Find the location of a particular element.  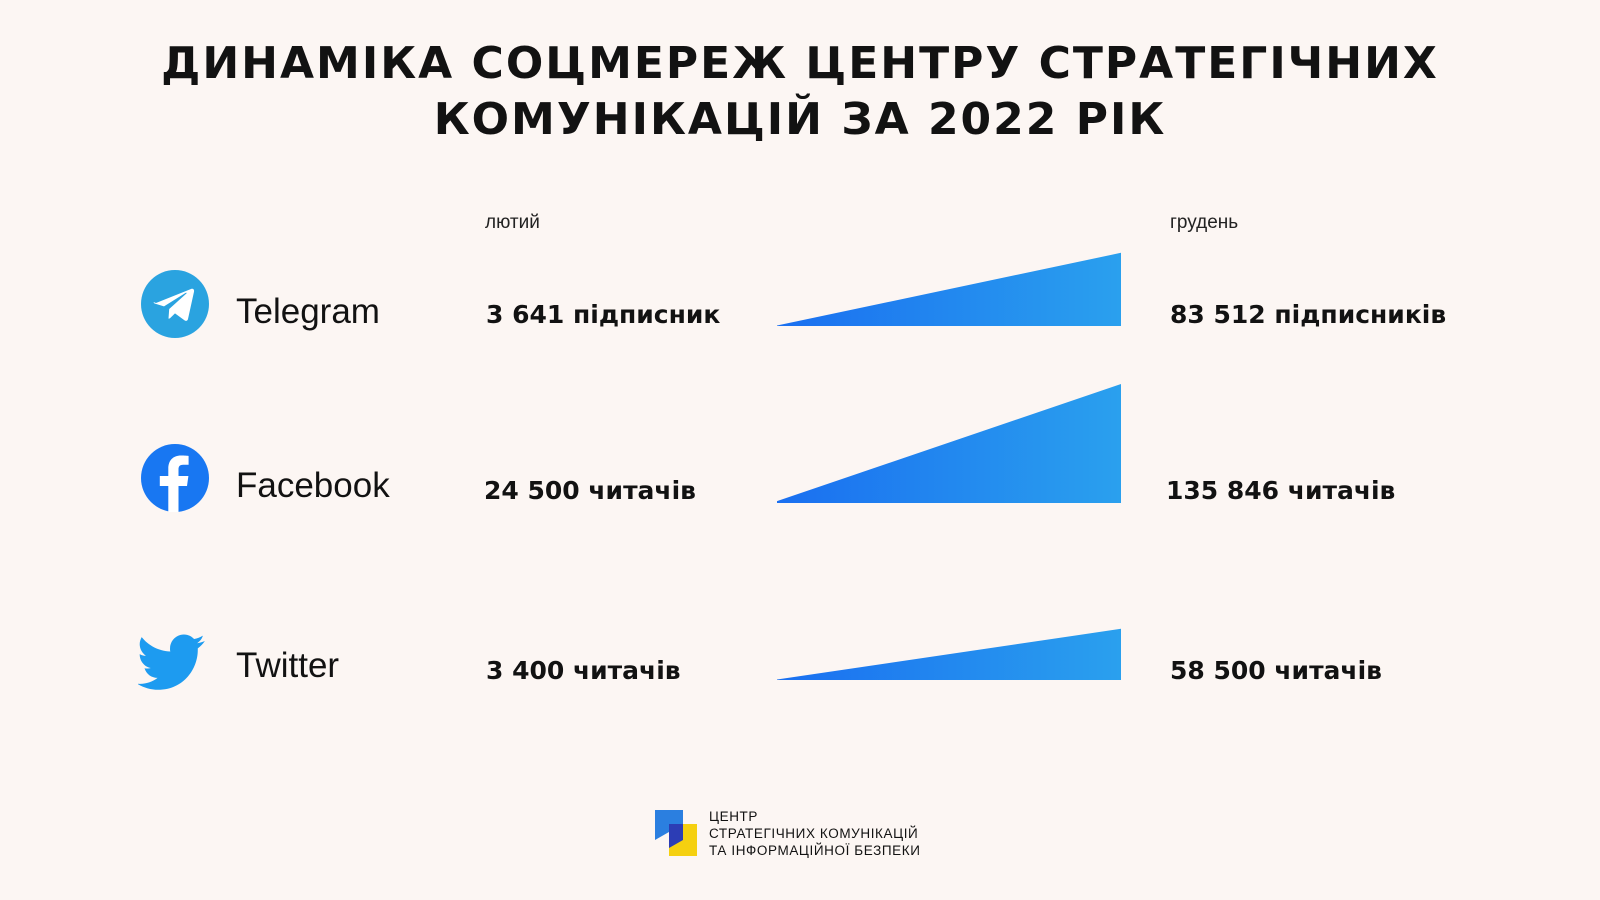

platform-name-facebook: Facebook is located at coordinates (313, 485).